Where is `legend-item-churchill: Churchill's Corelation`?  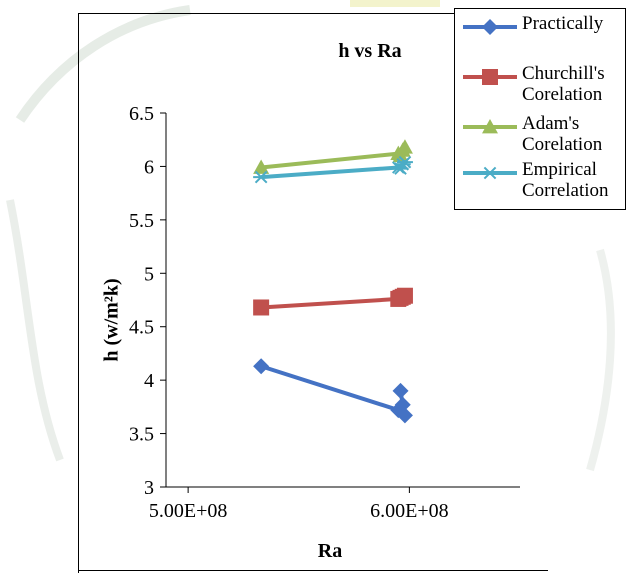
legend-item-churchill: Churchill's Corelation is located at coordinates (543, 86).